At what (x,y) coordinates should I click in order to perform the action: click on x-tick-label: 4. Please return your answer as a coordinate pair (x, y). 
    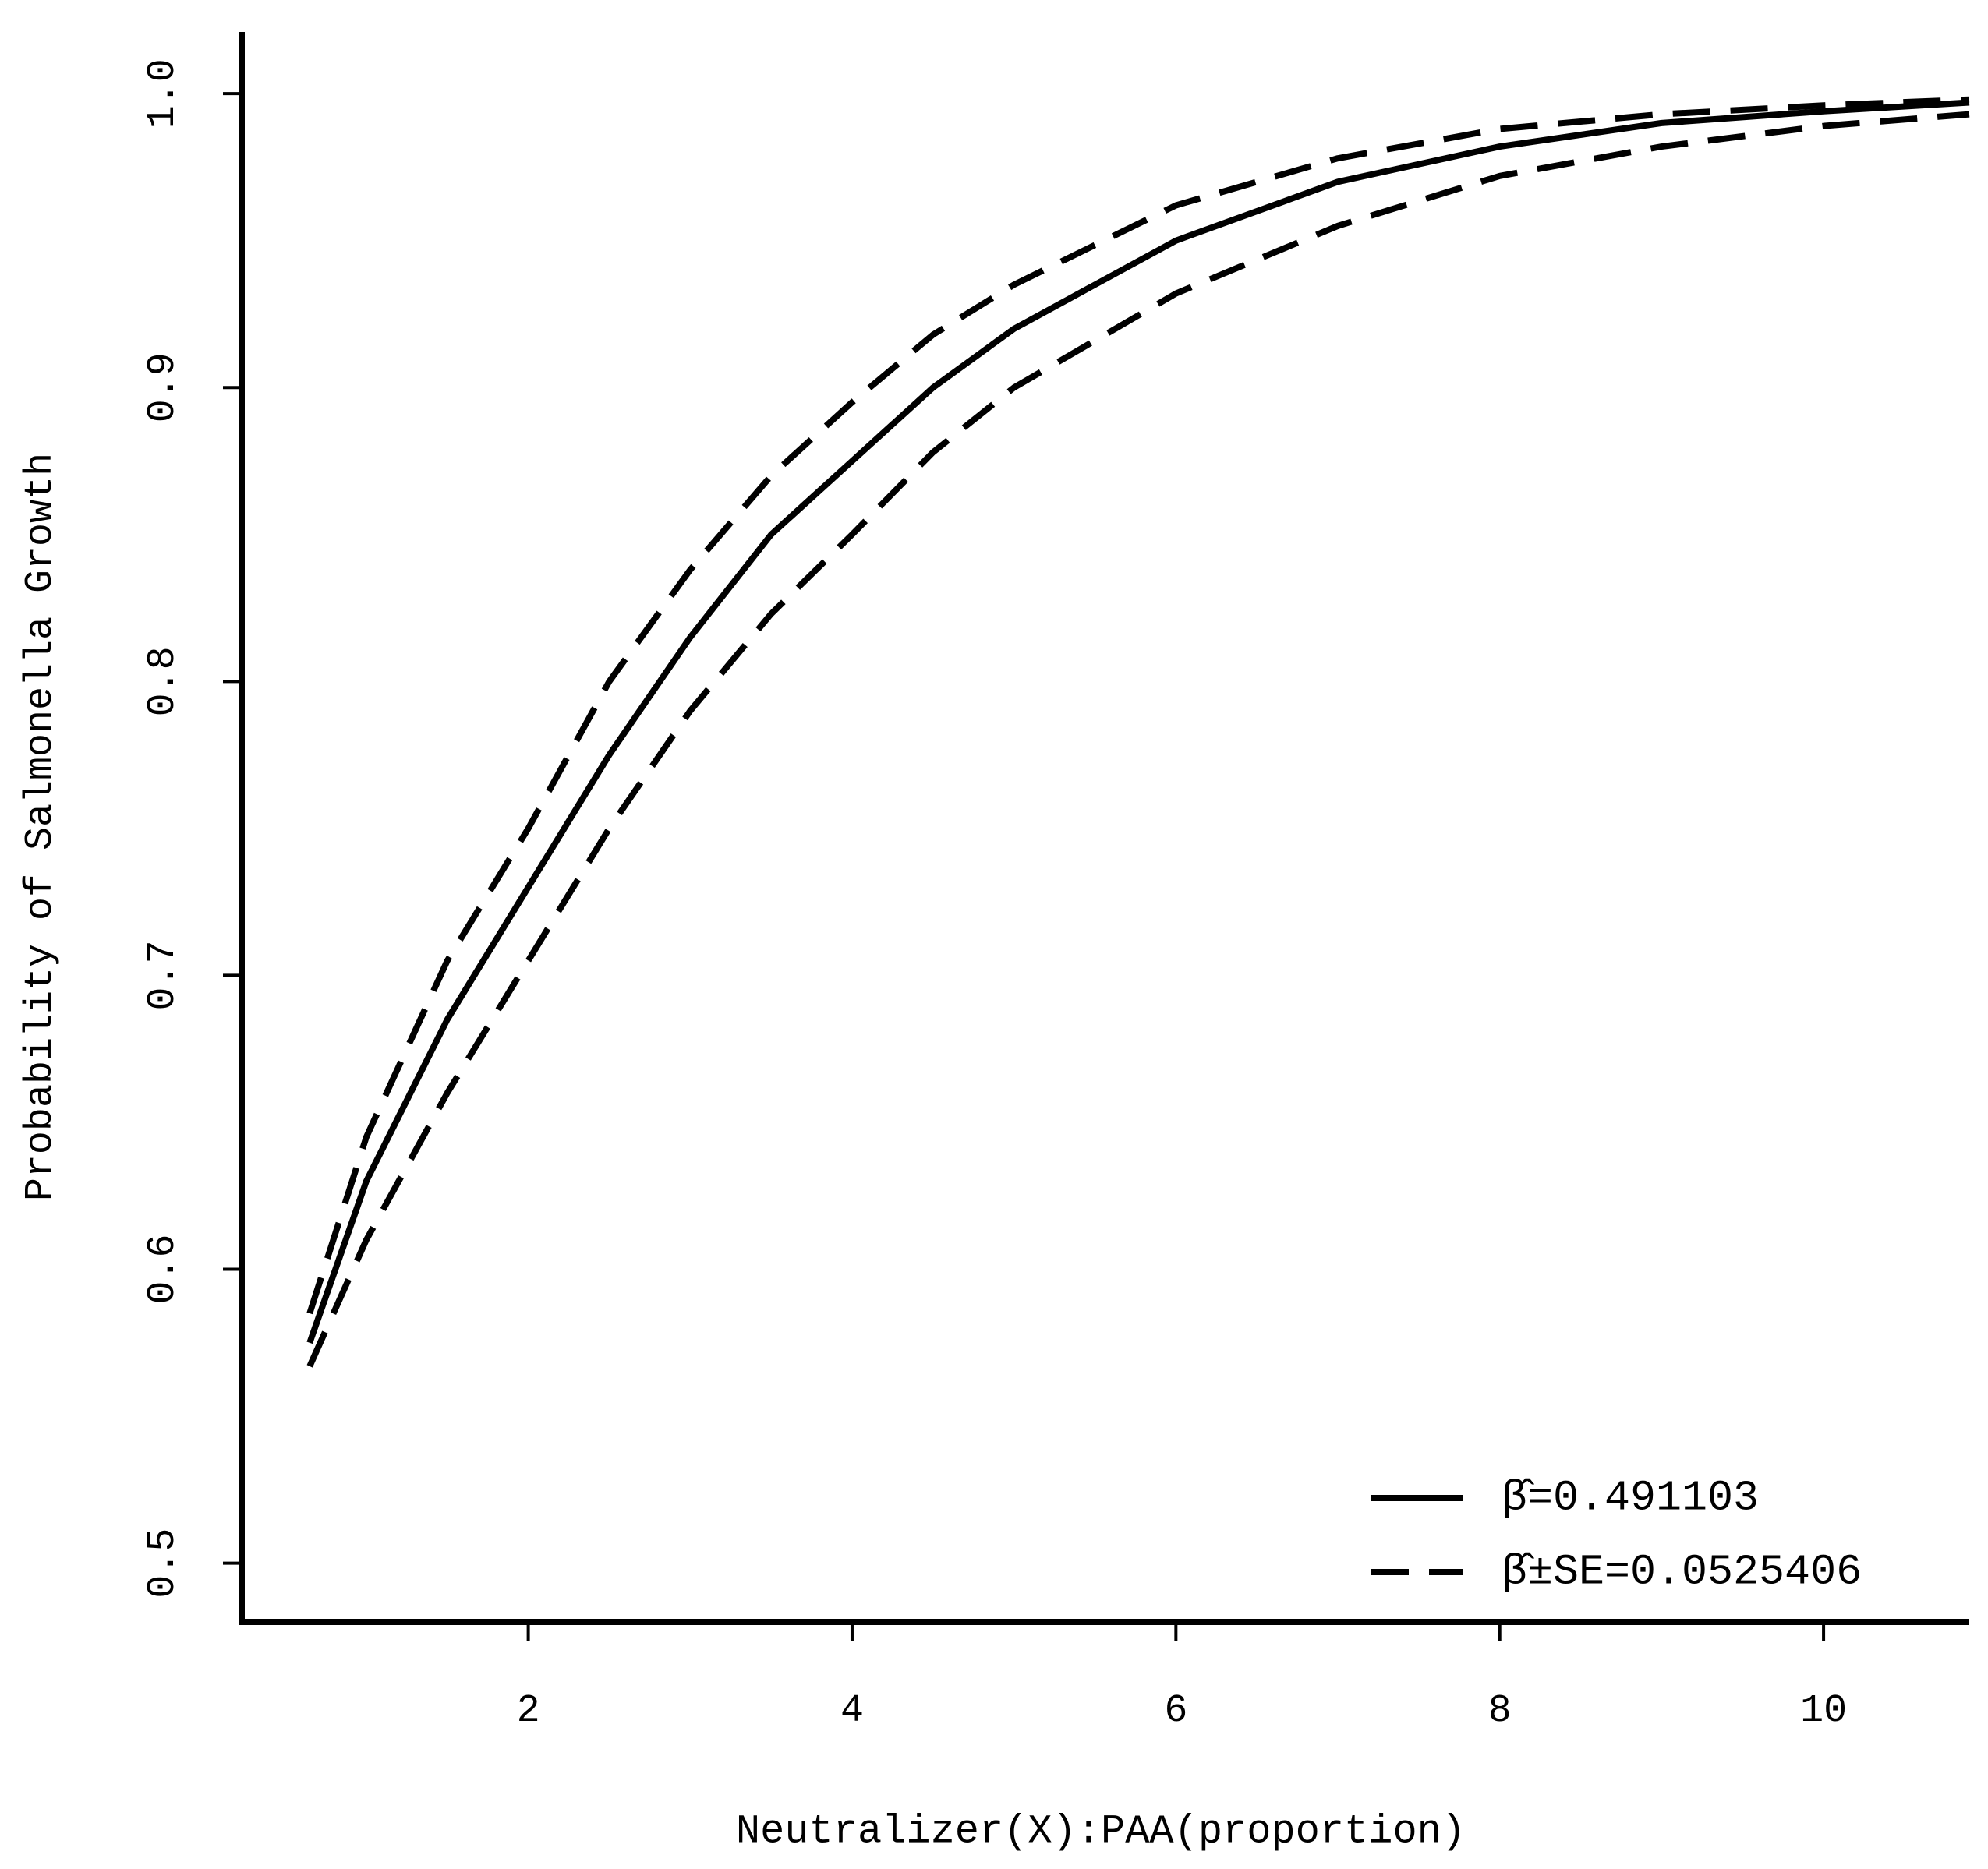
    Looking at the image, I should click on (852, 1711).